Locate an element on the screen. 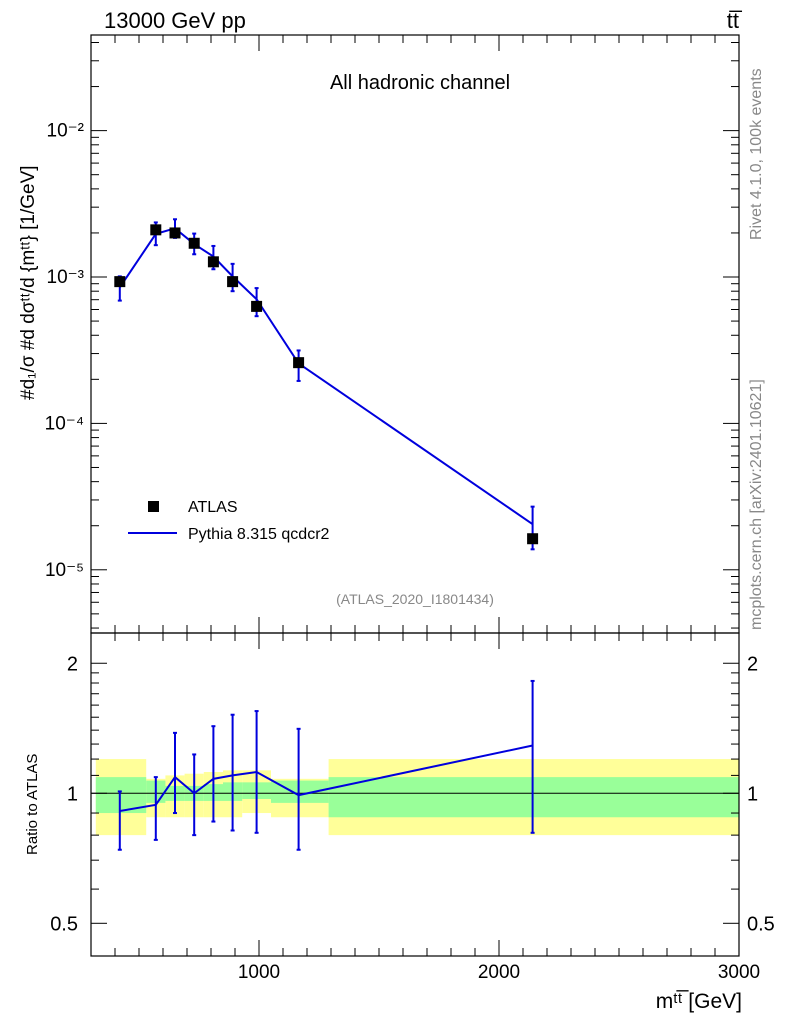 The height and width of the screenshot is (1024, 786). rivet-version-label: Rivet 4.1.0, 100k events is located at coordinates (756, 154).